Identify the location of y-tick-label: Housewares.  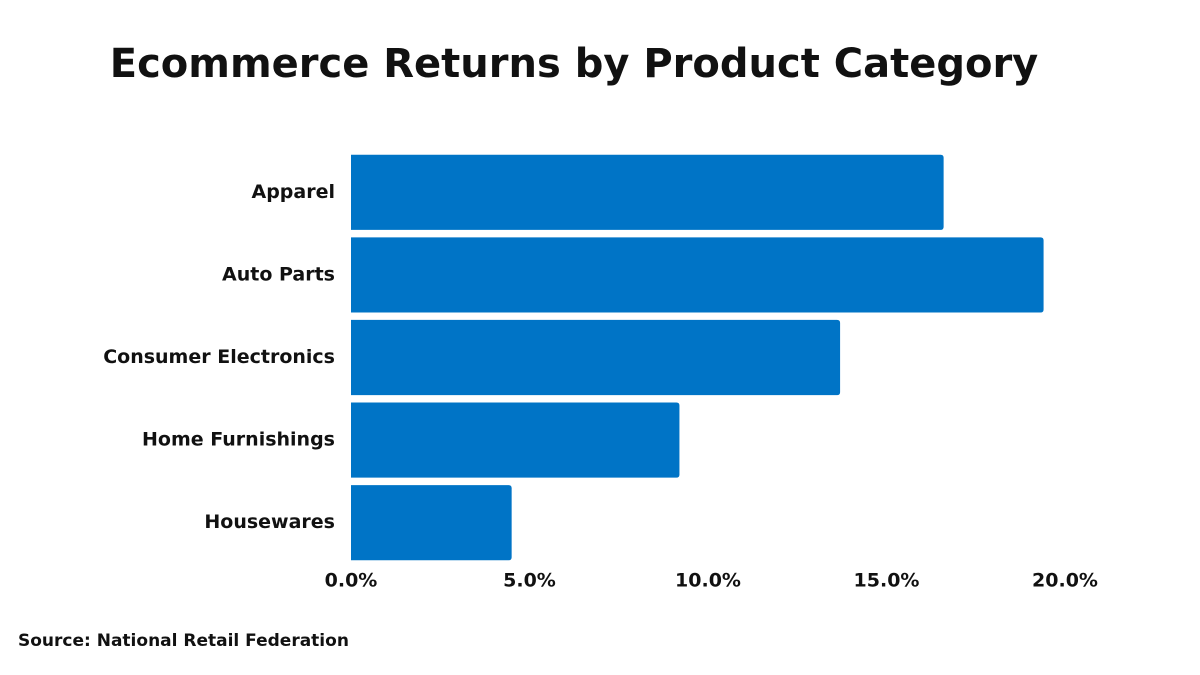
(269, 522).